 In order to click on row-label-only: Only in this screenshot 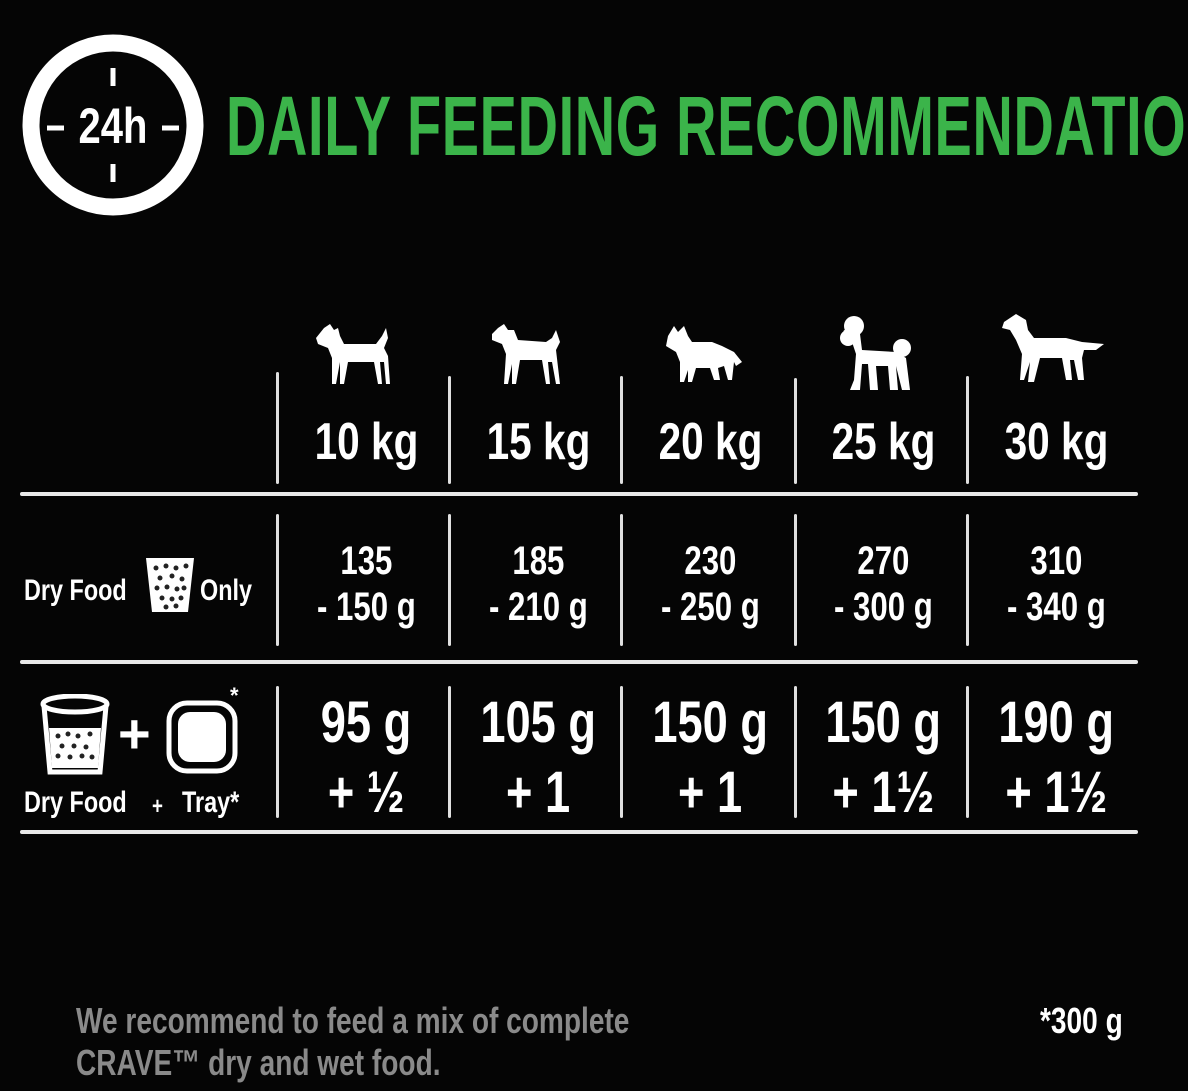, I will do `click(226, 590)`.